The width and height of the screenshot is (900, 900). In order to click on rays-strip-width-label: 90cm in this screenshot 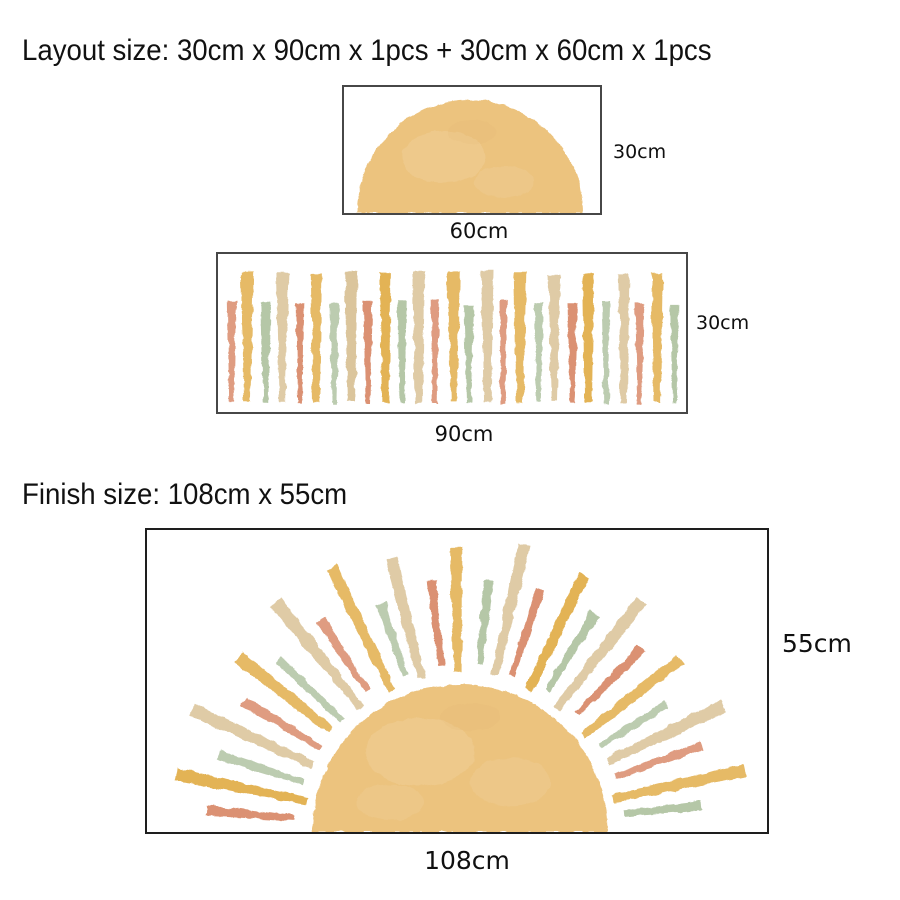, I will do `click(464, 434)`.